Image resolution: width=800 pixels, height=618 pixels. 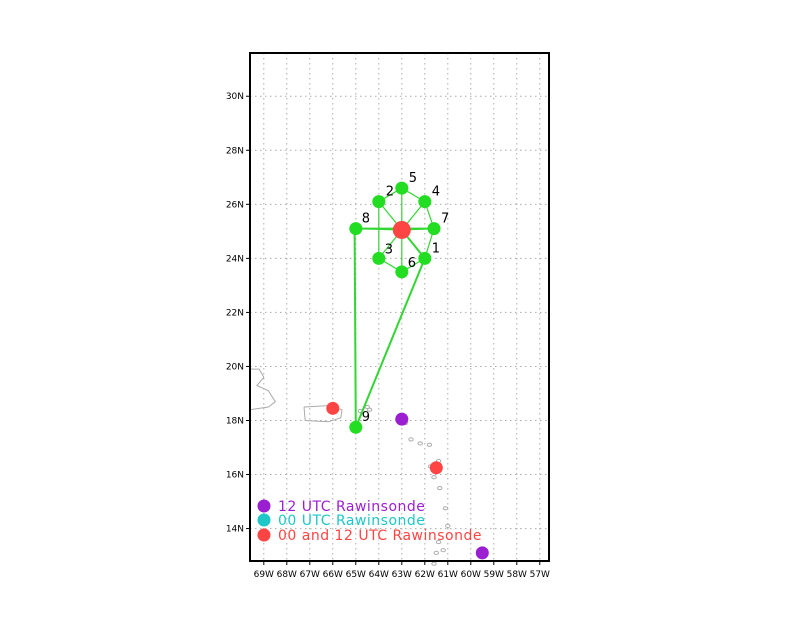 What do you see at coordinates (356, 575) in the screenshot?
I see `tick-label-lon: 65W` at bounding box center [356, 575].